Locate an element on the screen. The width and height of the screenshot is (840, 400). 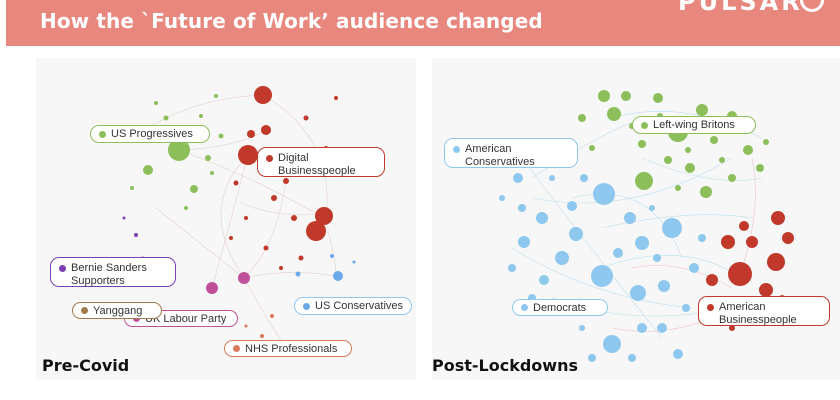
tag-label: US Progressives is located at coordinates (152, 134).